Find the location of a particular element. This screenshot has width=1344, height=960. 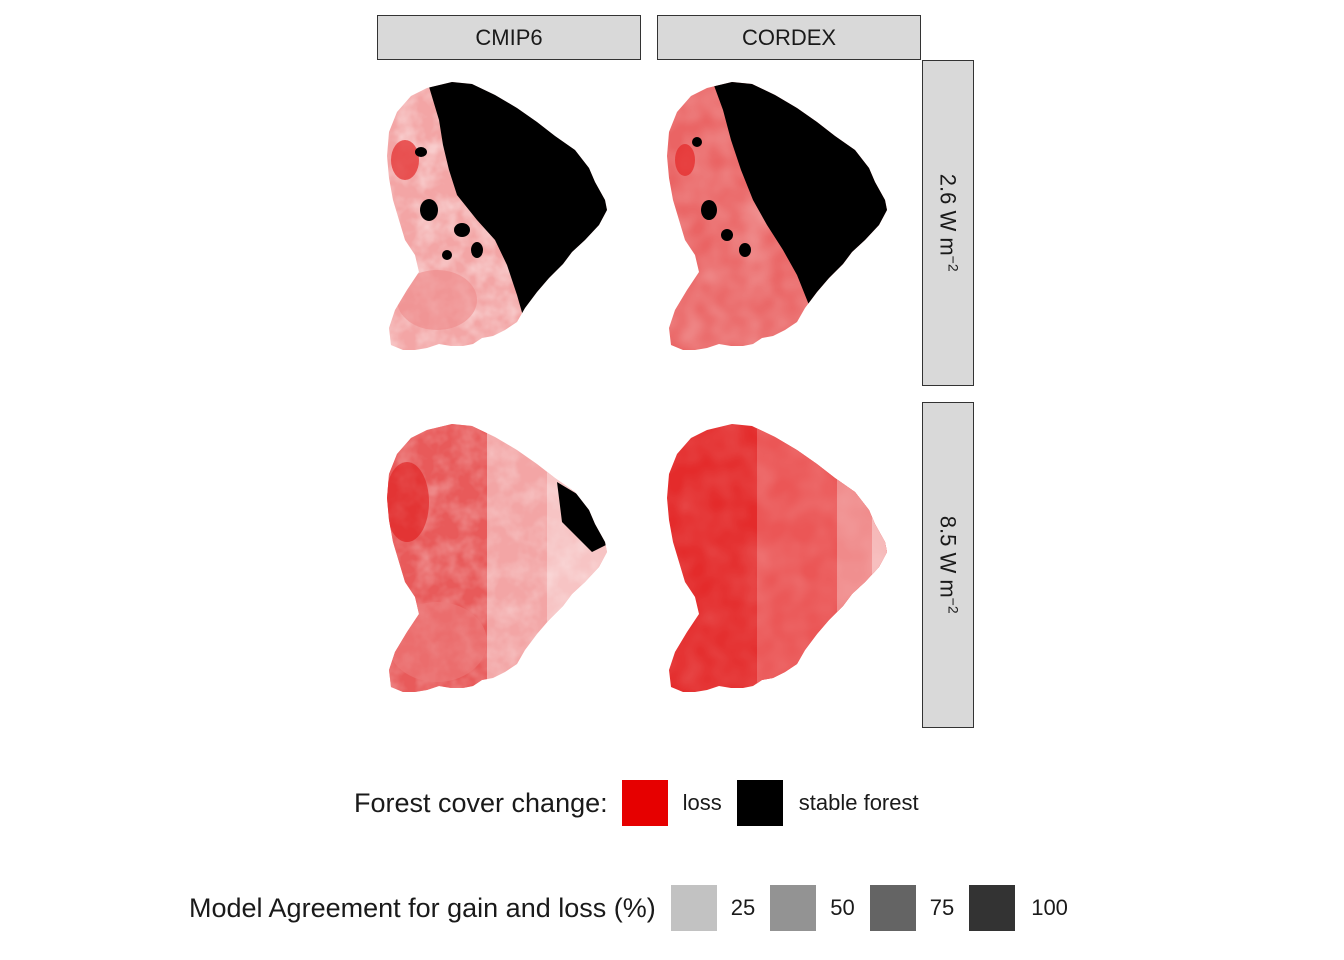

facet-value-8-5: 8.5 is located at coordinates (948, 531).